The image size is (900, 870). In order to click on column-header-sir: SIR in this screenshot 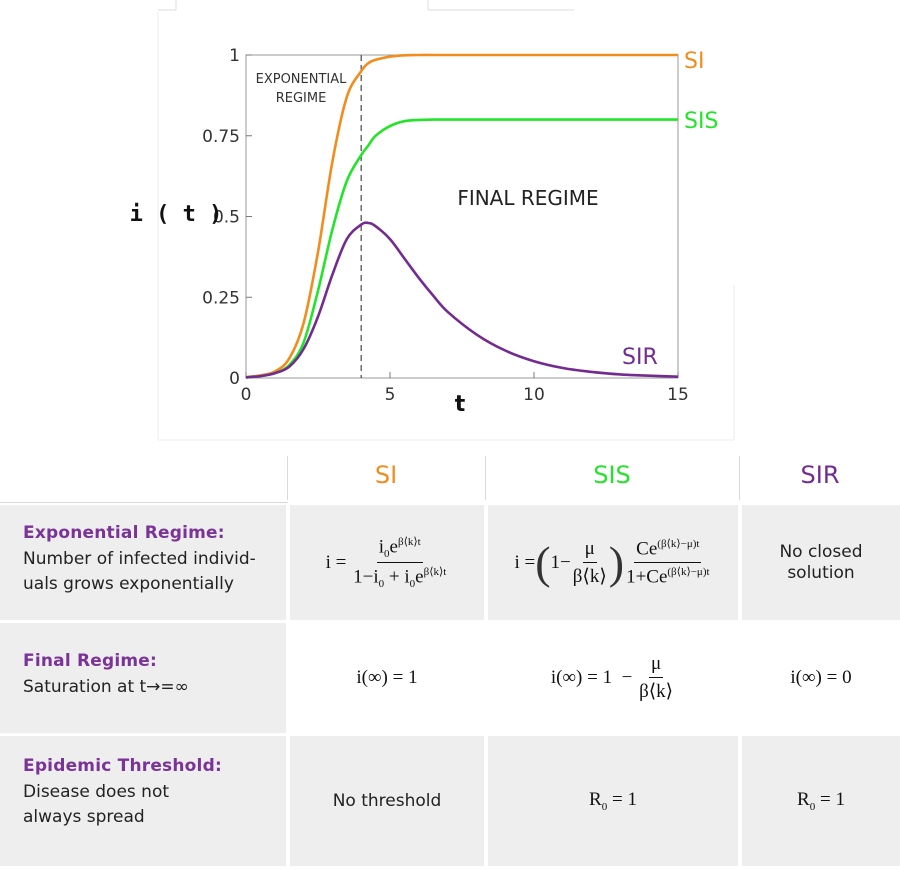, I will do `click(820, 475)`.